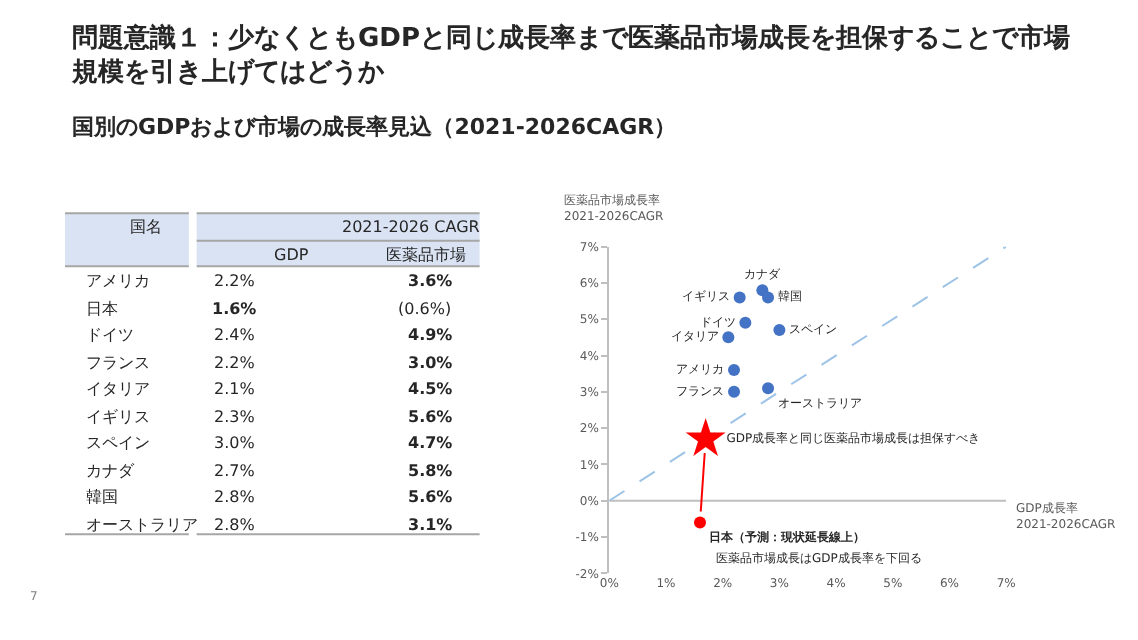 The width and height of the screenshot is (1138, 640). What do you see at coordinates (426, 255) in the screenshot?
I see `text: 医薬品市場` at bounding box center [426, 255].